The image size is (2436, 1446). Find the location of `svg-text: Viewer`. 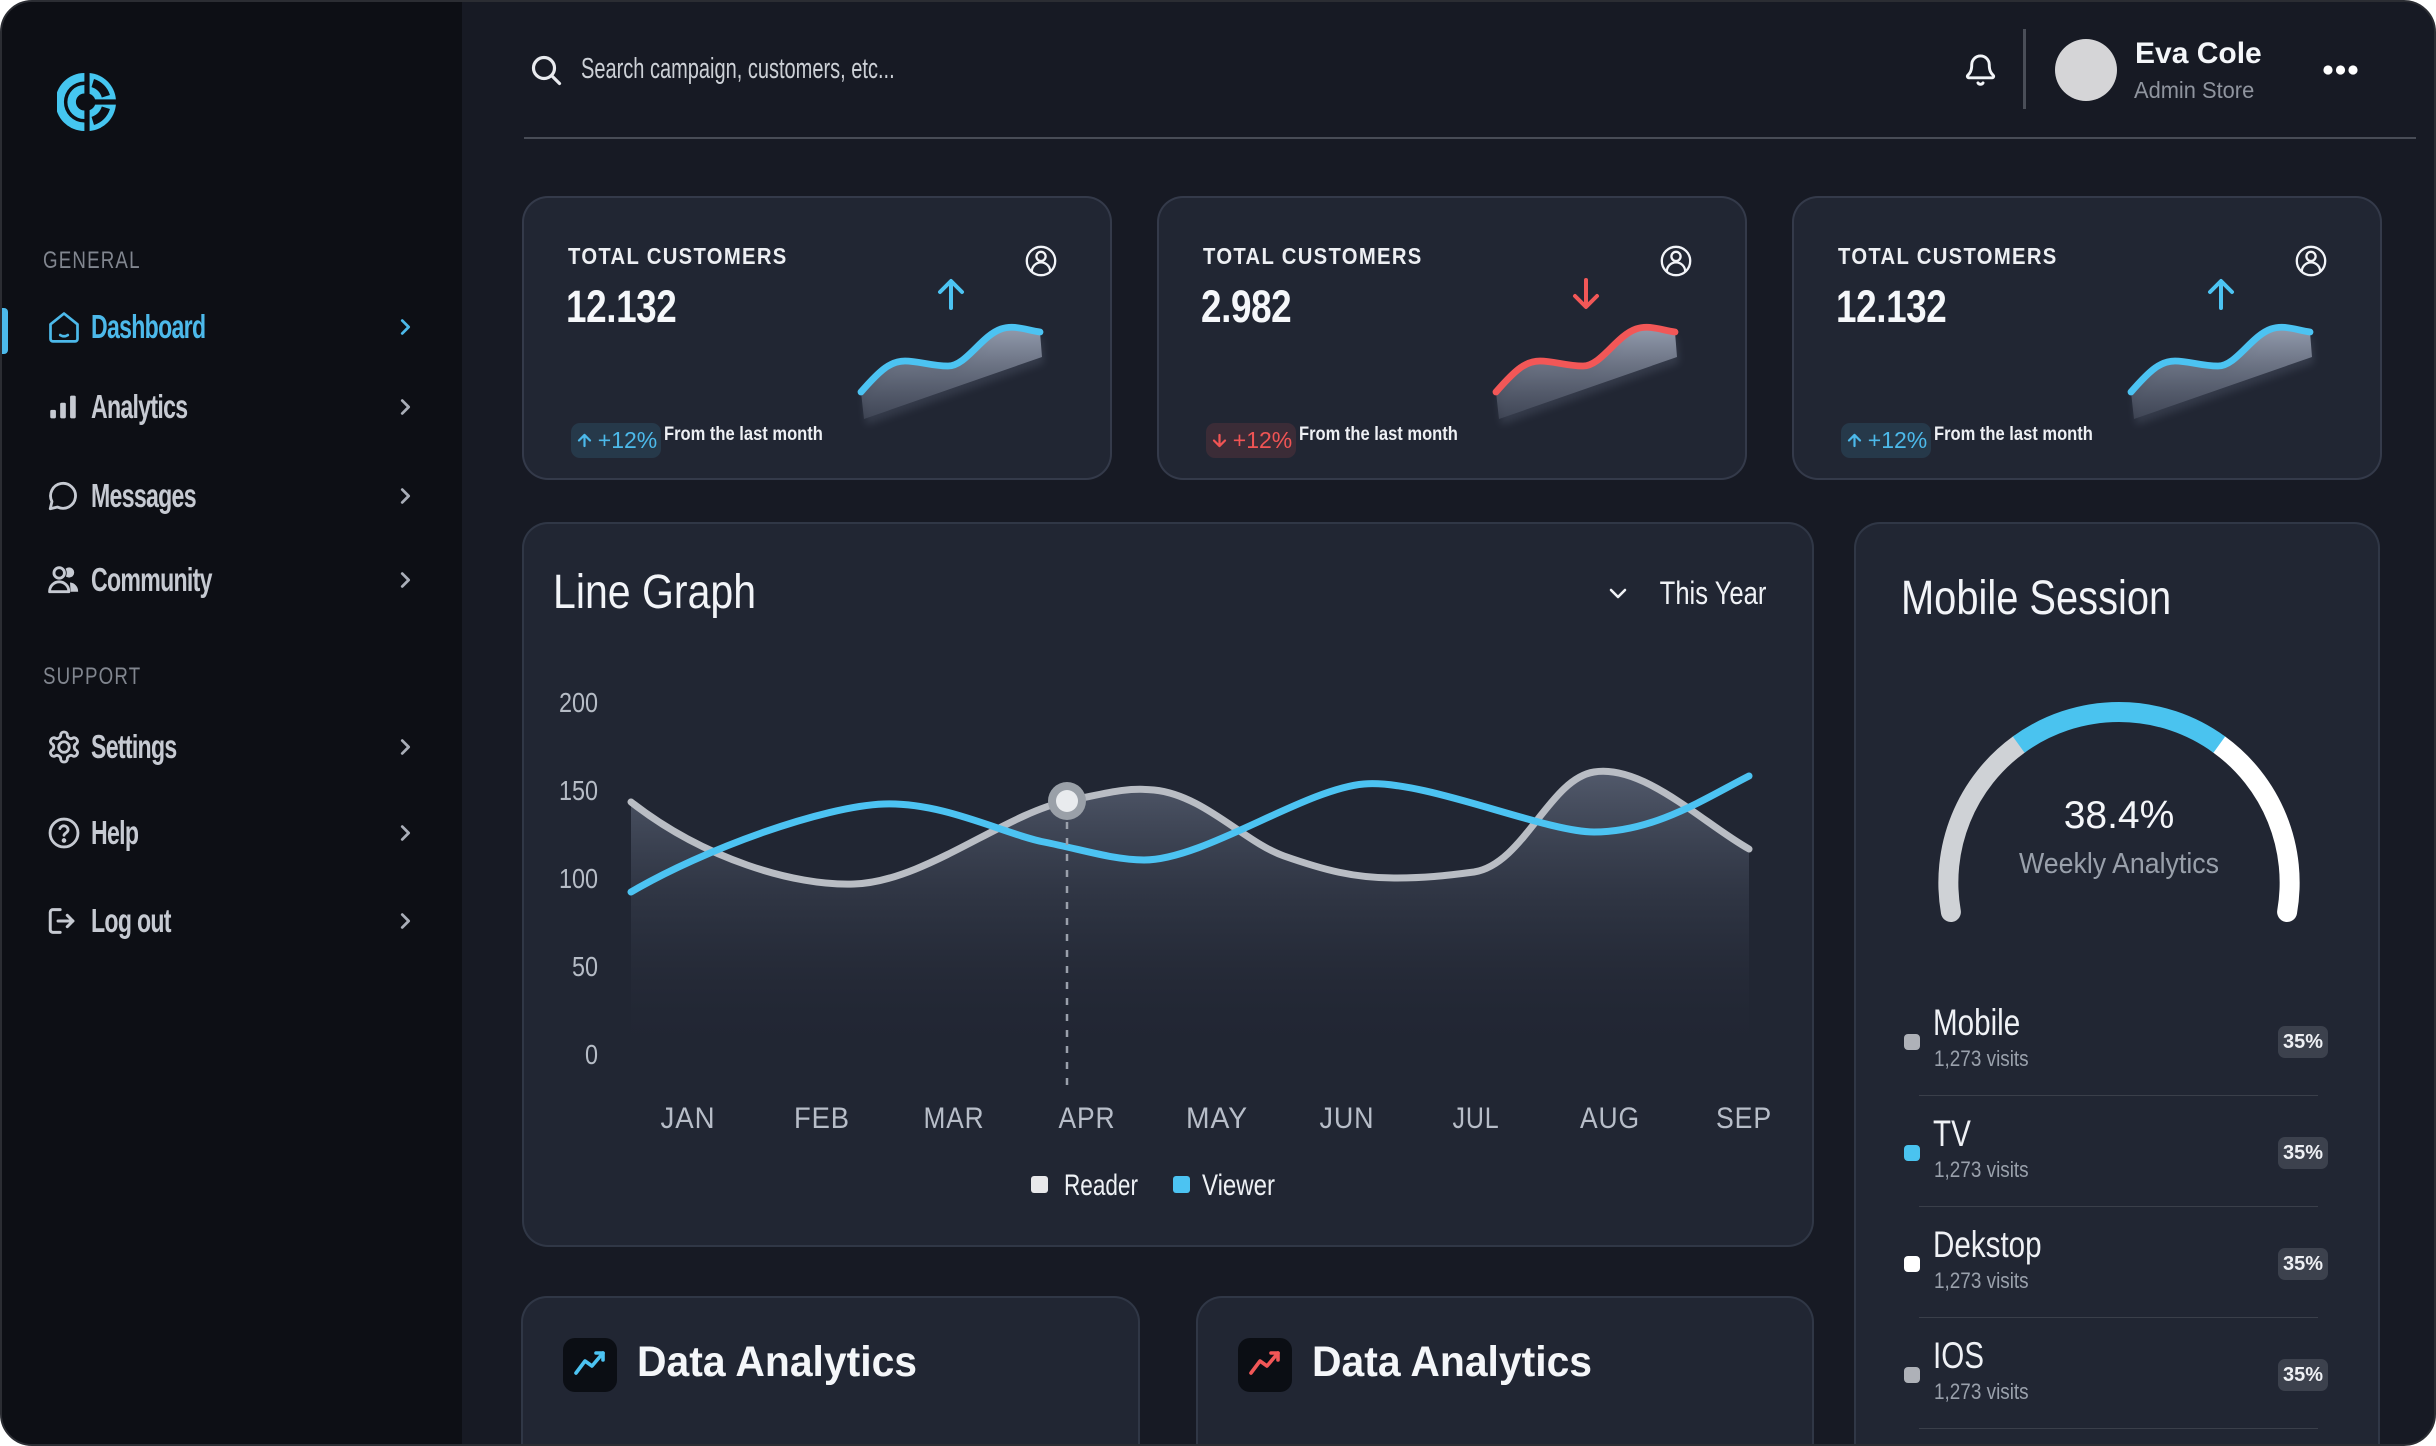

svg-text: Viewer is located at coordinates (1238, 1185).